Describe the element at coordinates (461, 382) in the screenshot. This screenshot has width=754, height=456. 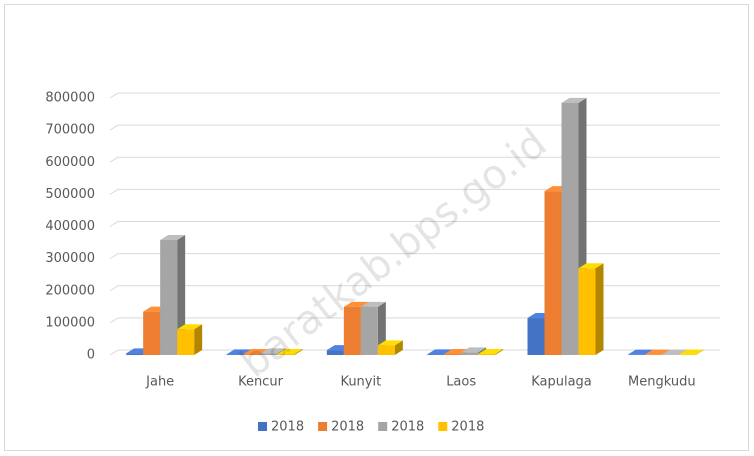
I see `x-tick-label: Laos` at that location.